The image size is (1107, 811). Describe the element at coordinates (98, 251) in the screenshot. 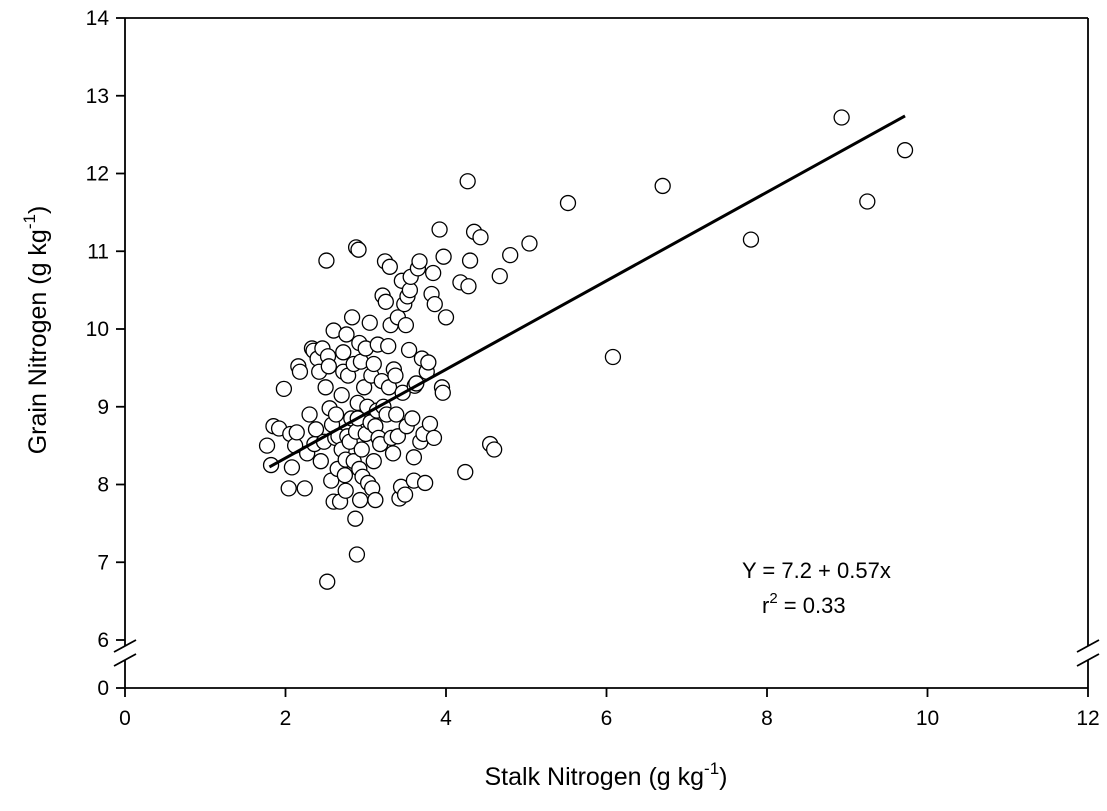

I see `y-tick-label: 11` at that location.